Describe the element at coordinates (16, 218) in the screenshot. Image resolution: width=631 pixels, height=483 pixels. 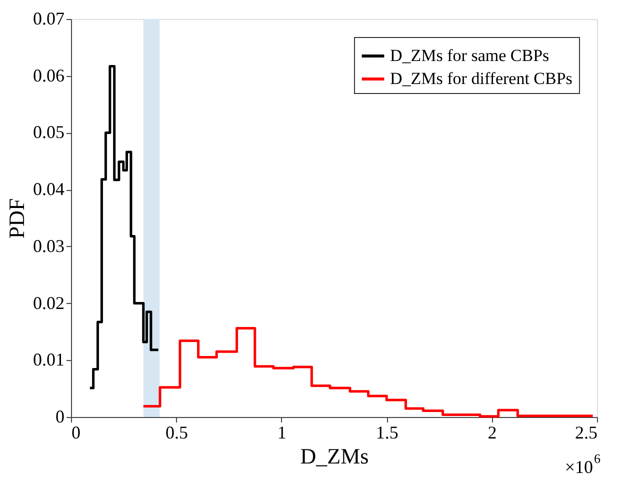
I see `y-axis-title: PDF` at that location.